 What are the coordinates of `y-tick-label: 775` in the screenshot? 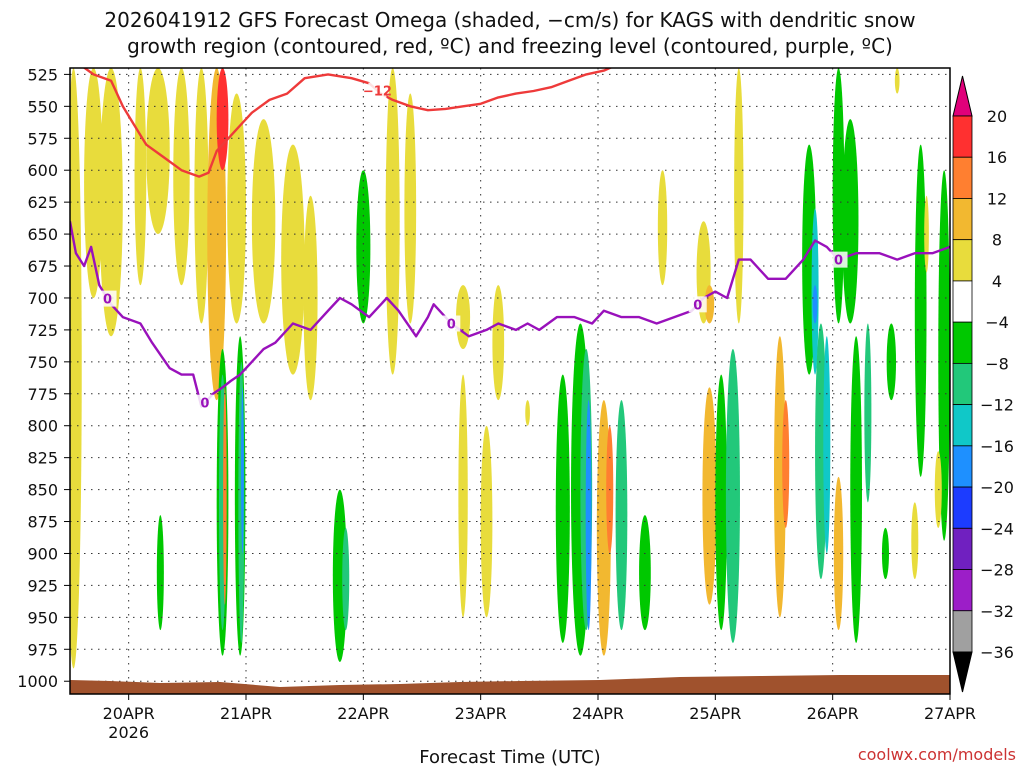 It's located at (42, 394).